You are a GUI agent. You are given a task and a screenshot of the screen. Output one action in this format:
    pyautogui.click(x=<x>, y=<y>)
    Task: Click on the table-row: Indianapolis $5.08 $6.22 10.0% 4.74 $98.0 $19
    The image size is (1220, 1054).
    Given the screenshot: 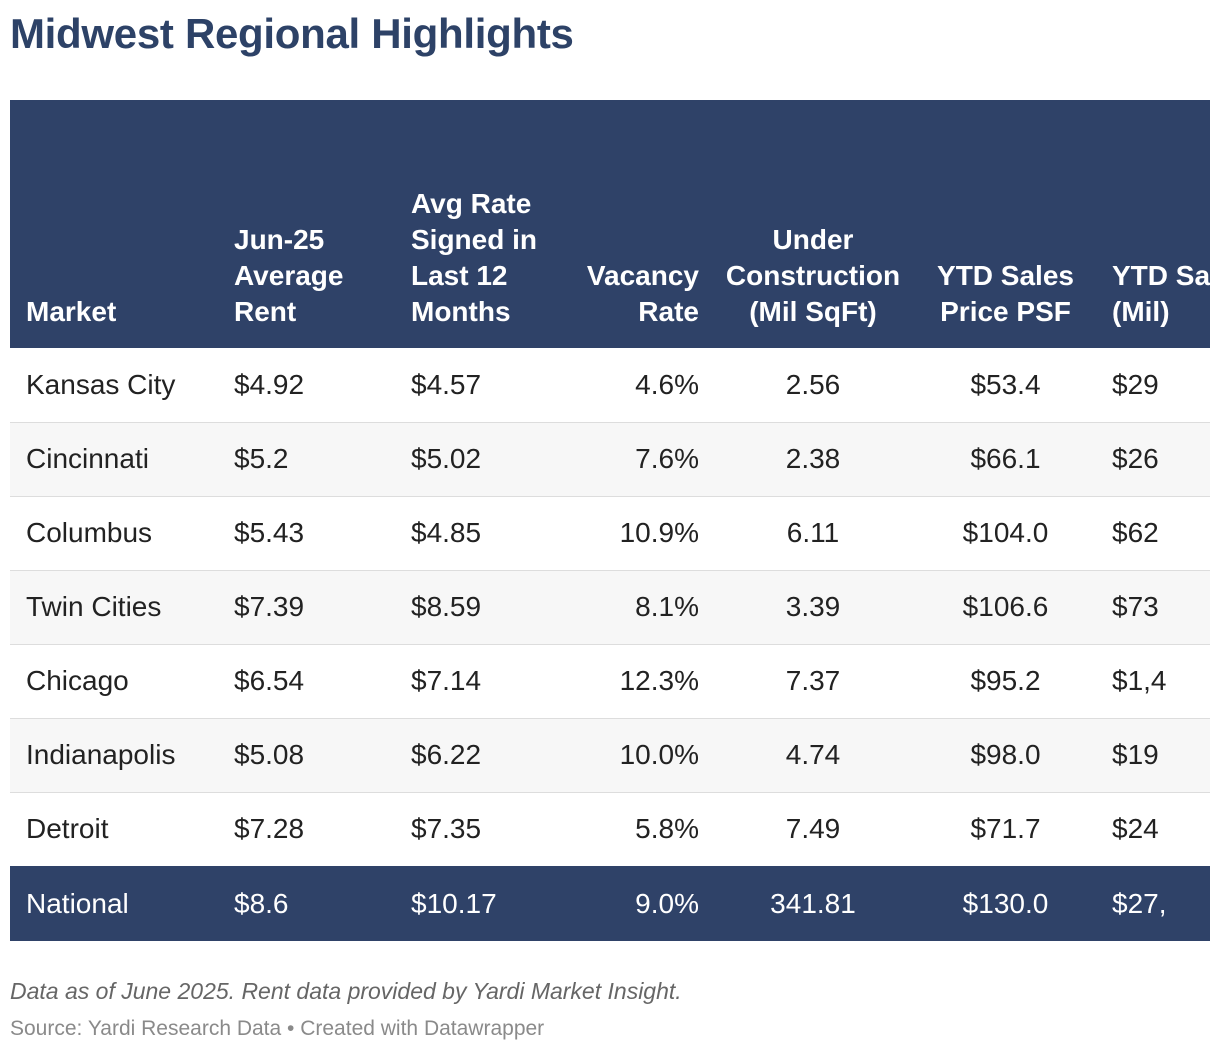 What is the action you would take?
    pyautogui.click(x=610, y=754)
    